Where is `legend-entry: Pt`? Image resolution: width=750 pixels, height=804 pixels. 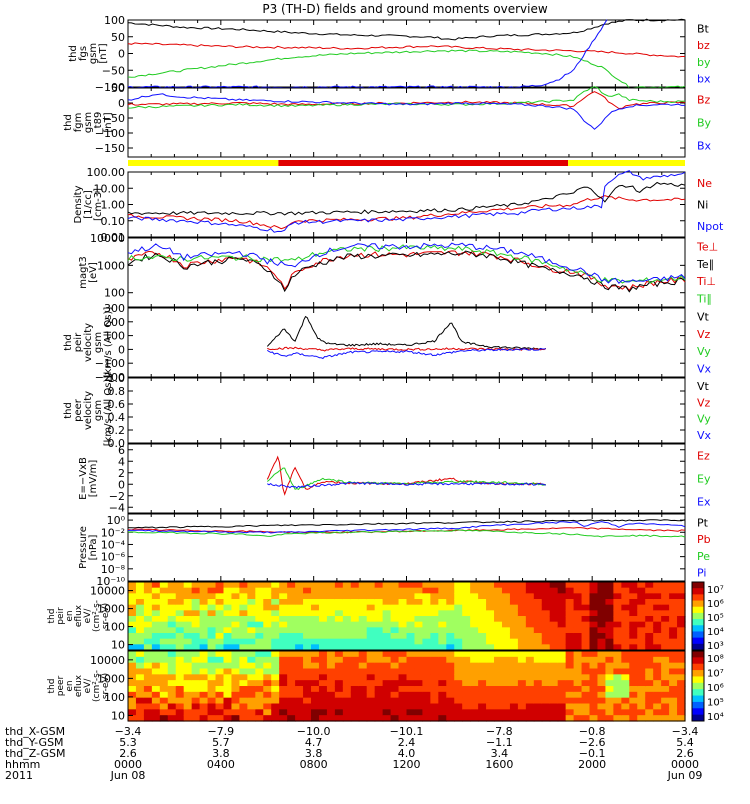
legend-entry: Pt is located at coordinates (703, 522).